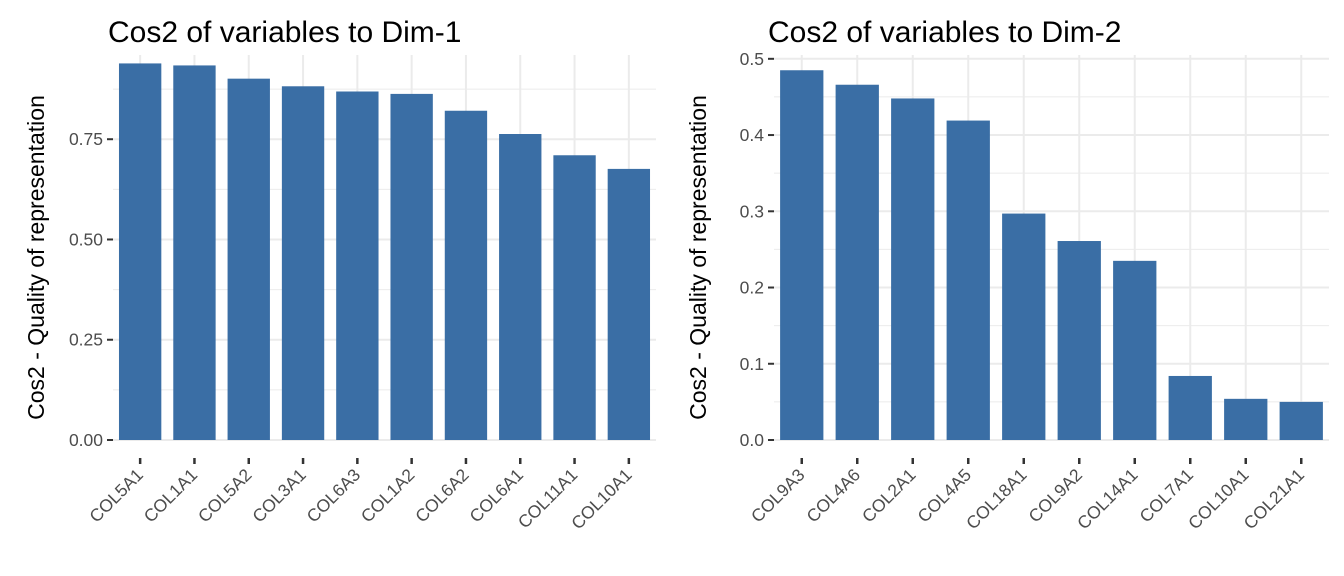  Describe the element at coordinates (86, 440) in the screenshot. I see `y-tick-label: 0.00` at that location.